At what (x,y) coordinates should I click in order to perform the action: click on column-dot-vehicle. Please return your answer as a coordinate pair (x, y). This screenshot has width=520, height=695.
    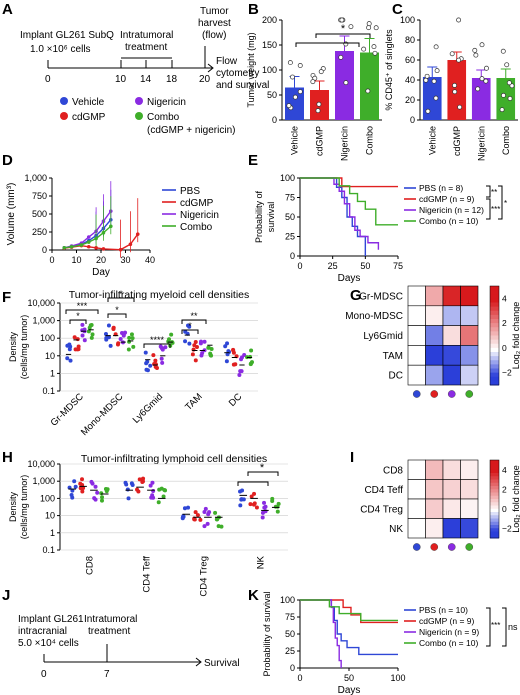
    Looking at the image, I should click on (416, 547).